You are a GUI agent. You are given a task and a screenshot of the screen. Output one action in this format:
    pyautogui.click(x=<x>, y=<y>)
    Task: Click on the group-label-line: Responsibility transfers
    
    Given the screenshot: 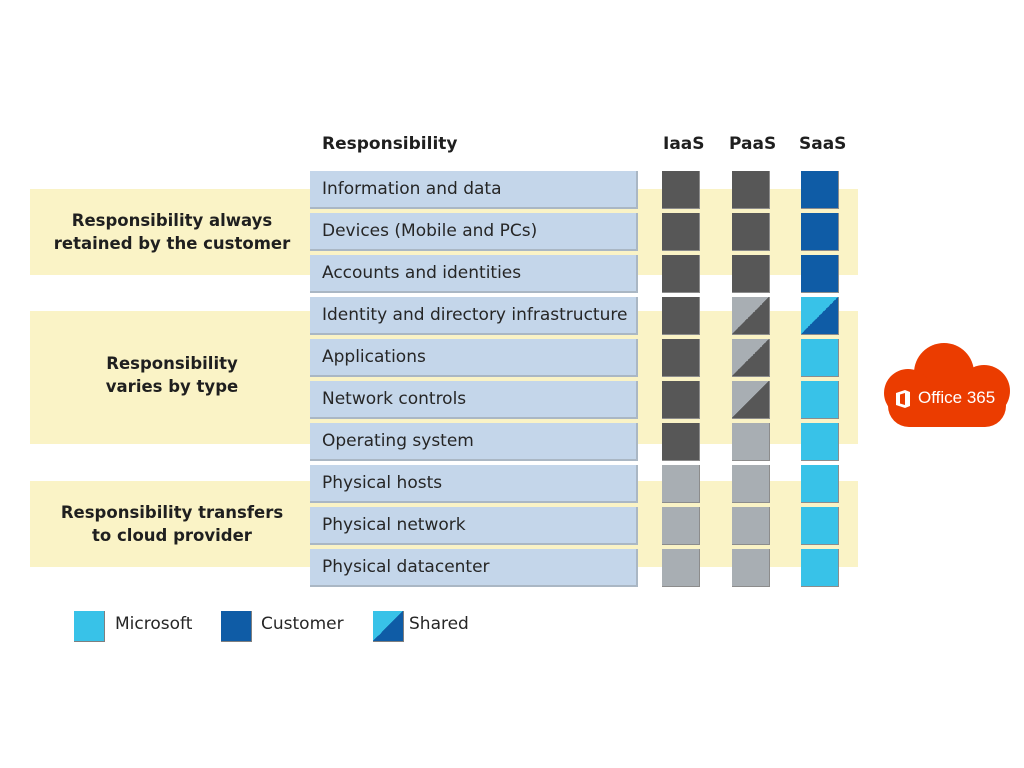 What is the action you would take?
    pyautogui.click(x=172, y=512)
    